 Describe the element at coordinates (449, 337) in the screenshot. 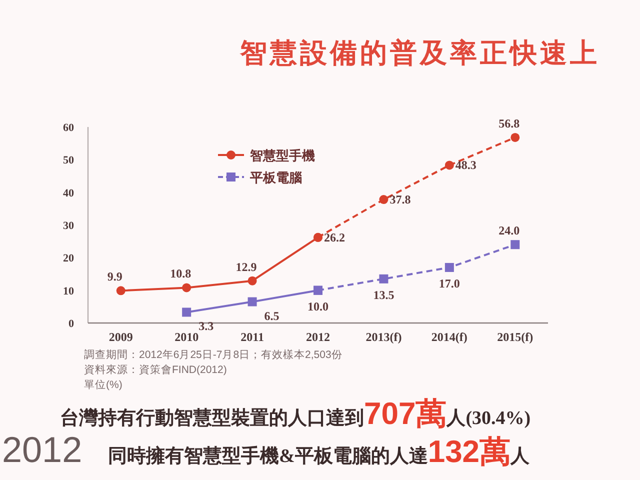

I see `x-tick-label: 2014(f)` at that location.